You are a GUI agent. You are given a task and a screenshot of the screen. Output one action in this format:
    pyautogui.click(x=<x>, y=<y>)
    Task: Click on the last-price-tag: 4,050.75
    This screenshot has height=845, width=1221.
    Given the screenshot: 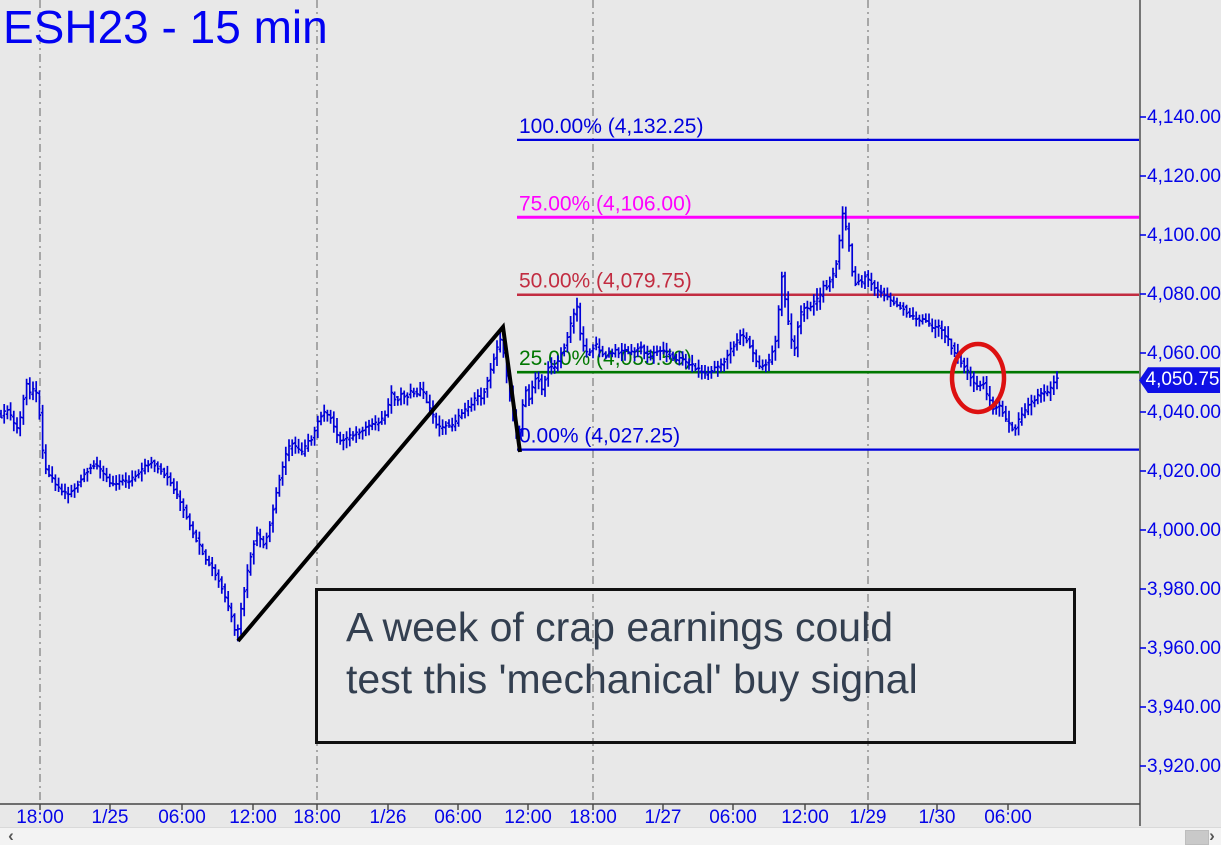 What is the action you would take?
    pyautogui.click(x=1179, y=380)
    